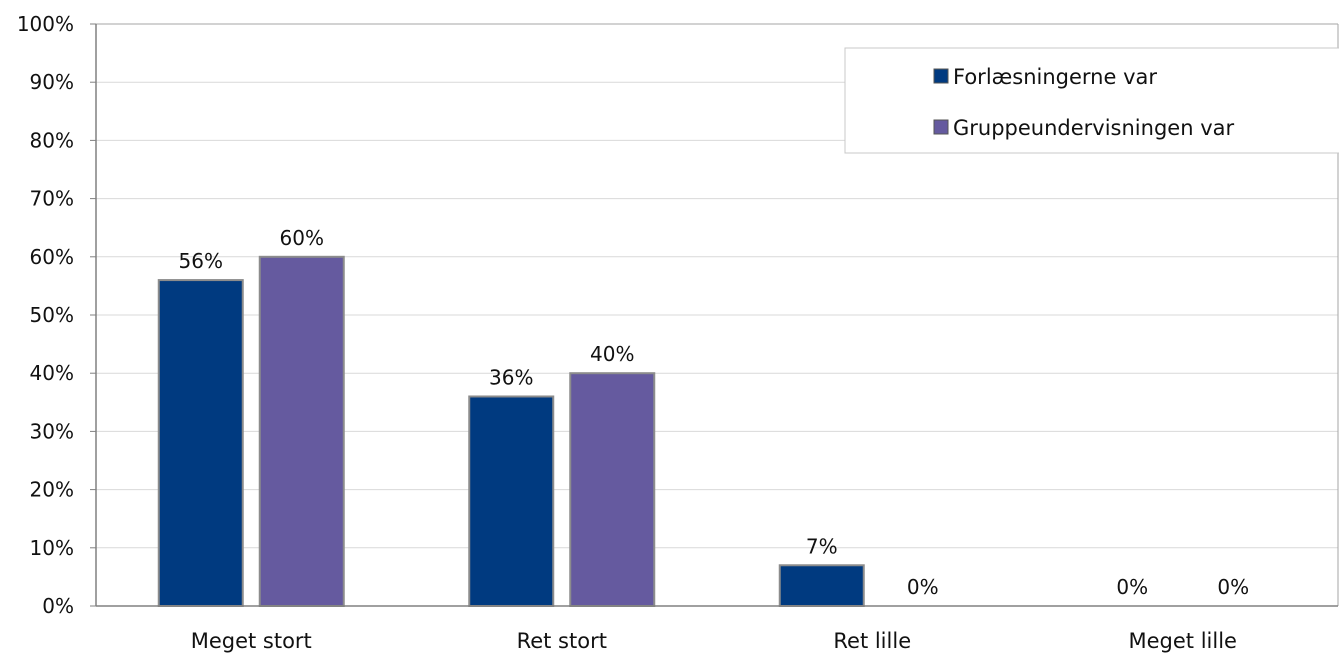 The height and width of the screenshot is (654, 1339). I want to click on x-category-labels: Meget stort Ret stort Ret lille Meget lille, so click(714, 641).